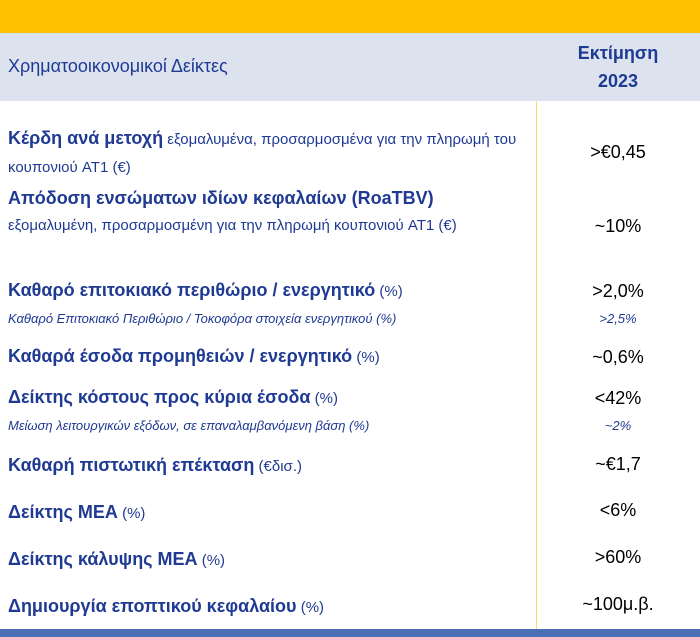 This screenshot has height=637, width=700. Describe the element at coordinates (131, 513) in the screenshot. I see `row-npe-ratio-unit: (%)` at that location.